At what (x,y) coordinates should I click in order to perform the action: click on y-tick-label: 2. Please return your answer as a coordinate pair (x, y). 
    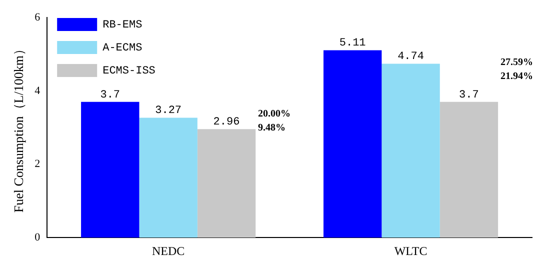
    Looking at the image, I should click on (37, 164).